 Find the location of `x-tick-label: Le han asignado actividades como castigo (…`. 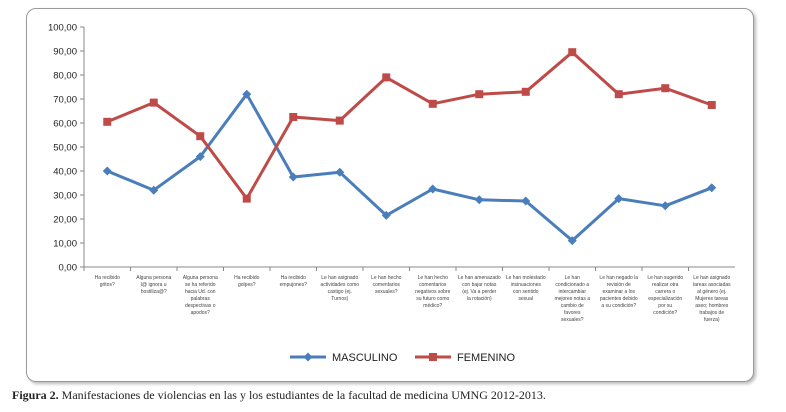

x-tick-label: Le han asignado actividades como castigo (… is located at coordinates (339, 288).